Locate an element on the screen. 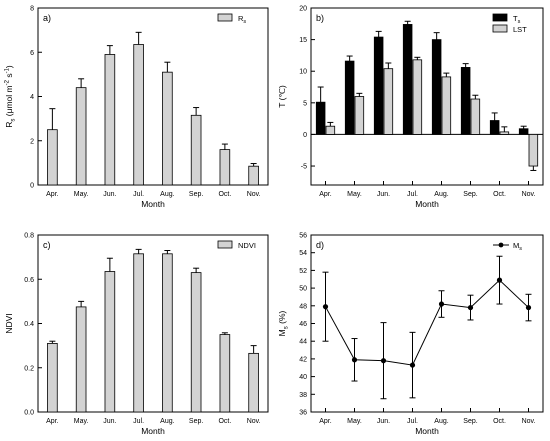 The width and height of the screenshot is (550, 441). legend-text: LST is located at coordinates (520, 29).